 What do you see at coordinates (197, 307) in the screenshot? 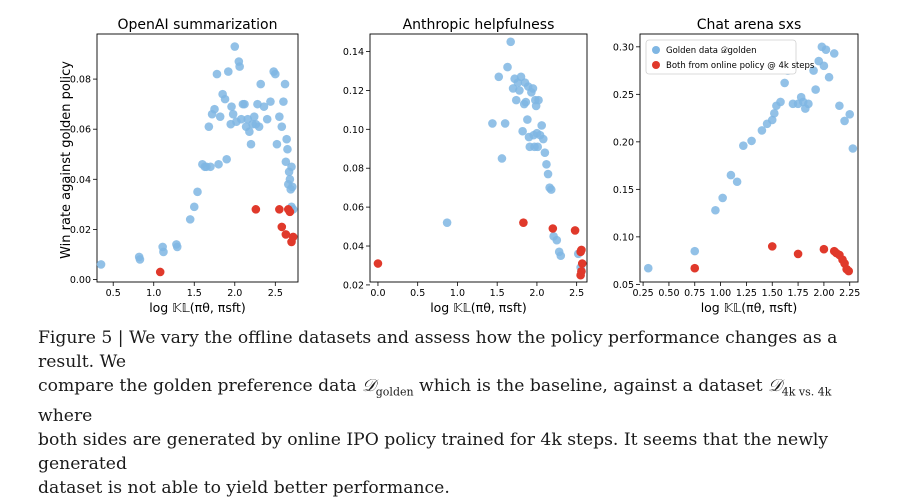
I see `x-axis-label: log 𝕂𝕃(πθ, πsft)` at bounding box center [197, 307].